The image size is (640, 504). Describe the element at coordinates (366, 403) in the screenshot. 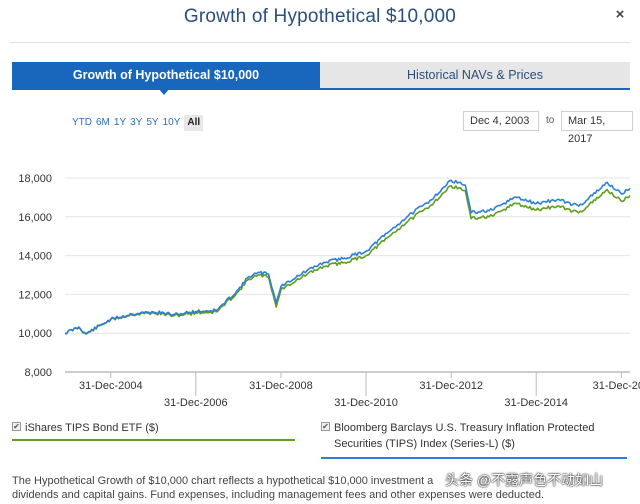

I see `x-tick-label: 31-Dec-2010` at that location.